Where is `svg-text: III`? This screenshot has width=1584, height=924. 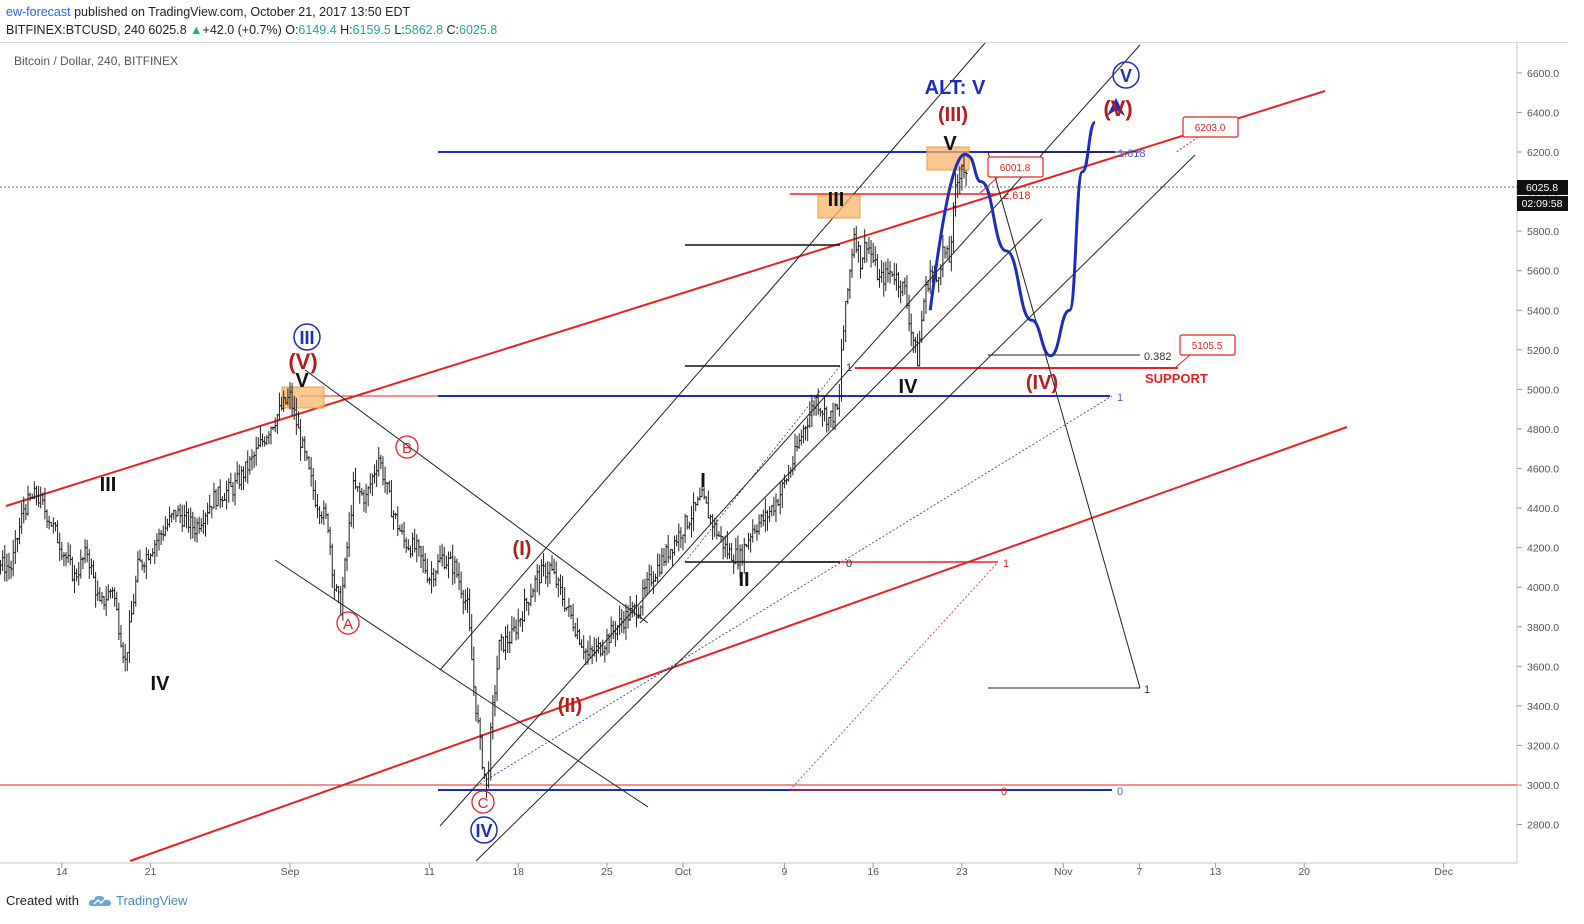
svg-text: III is located at coordinates (306, 338).